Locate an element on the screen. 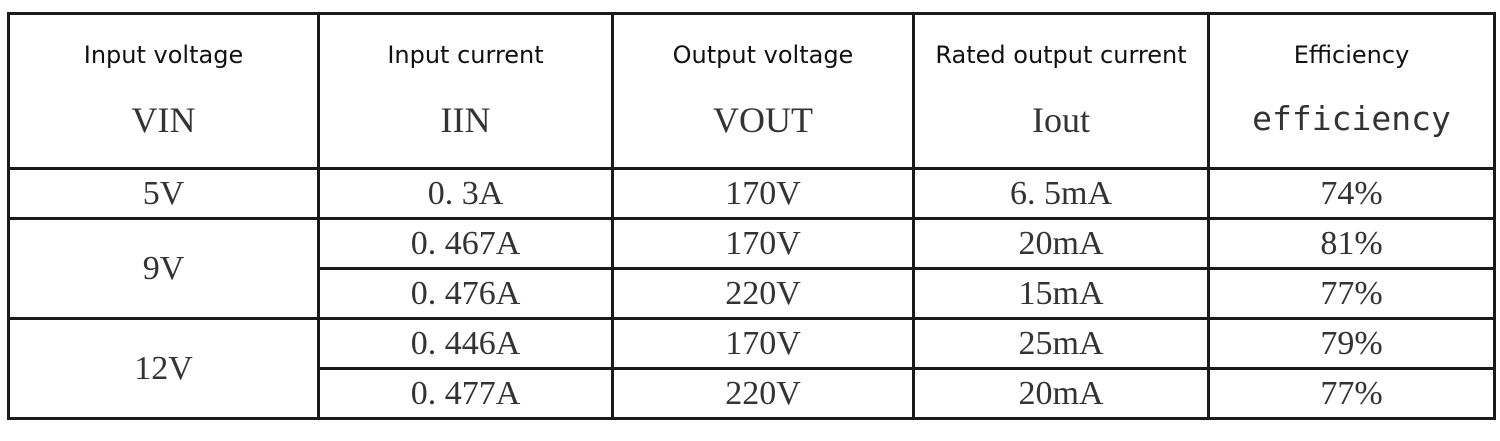  table-row: 5V 0. 3A 170V 6. 5mA 74% is located at coordinates (751, 193).